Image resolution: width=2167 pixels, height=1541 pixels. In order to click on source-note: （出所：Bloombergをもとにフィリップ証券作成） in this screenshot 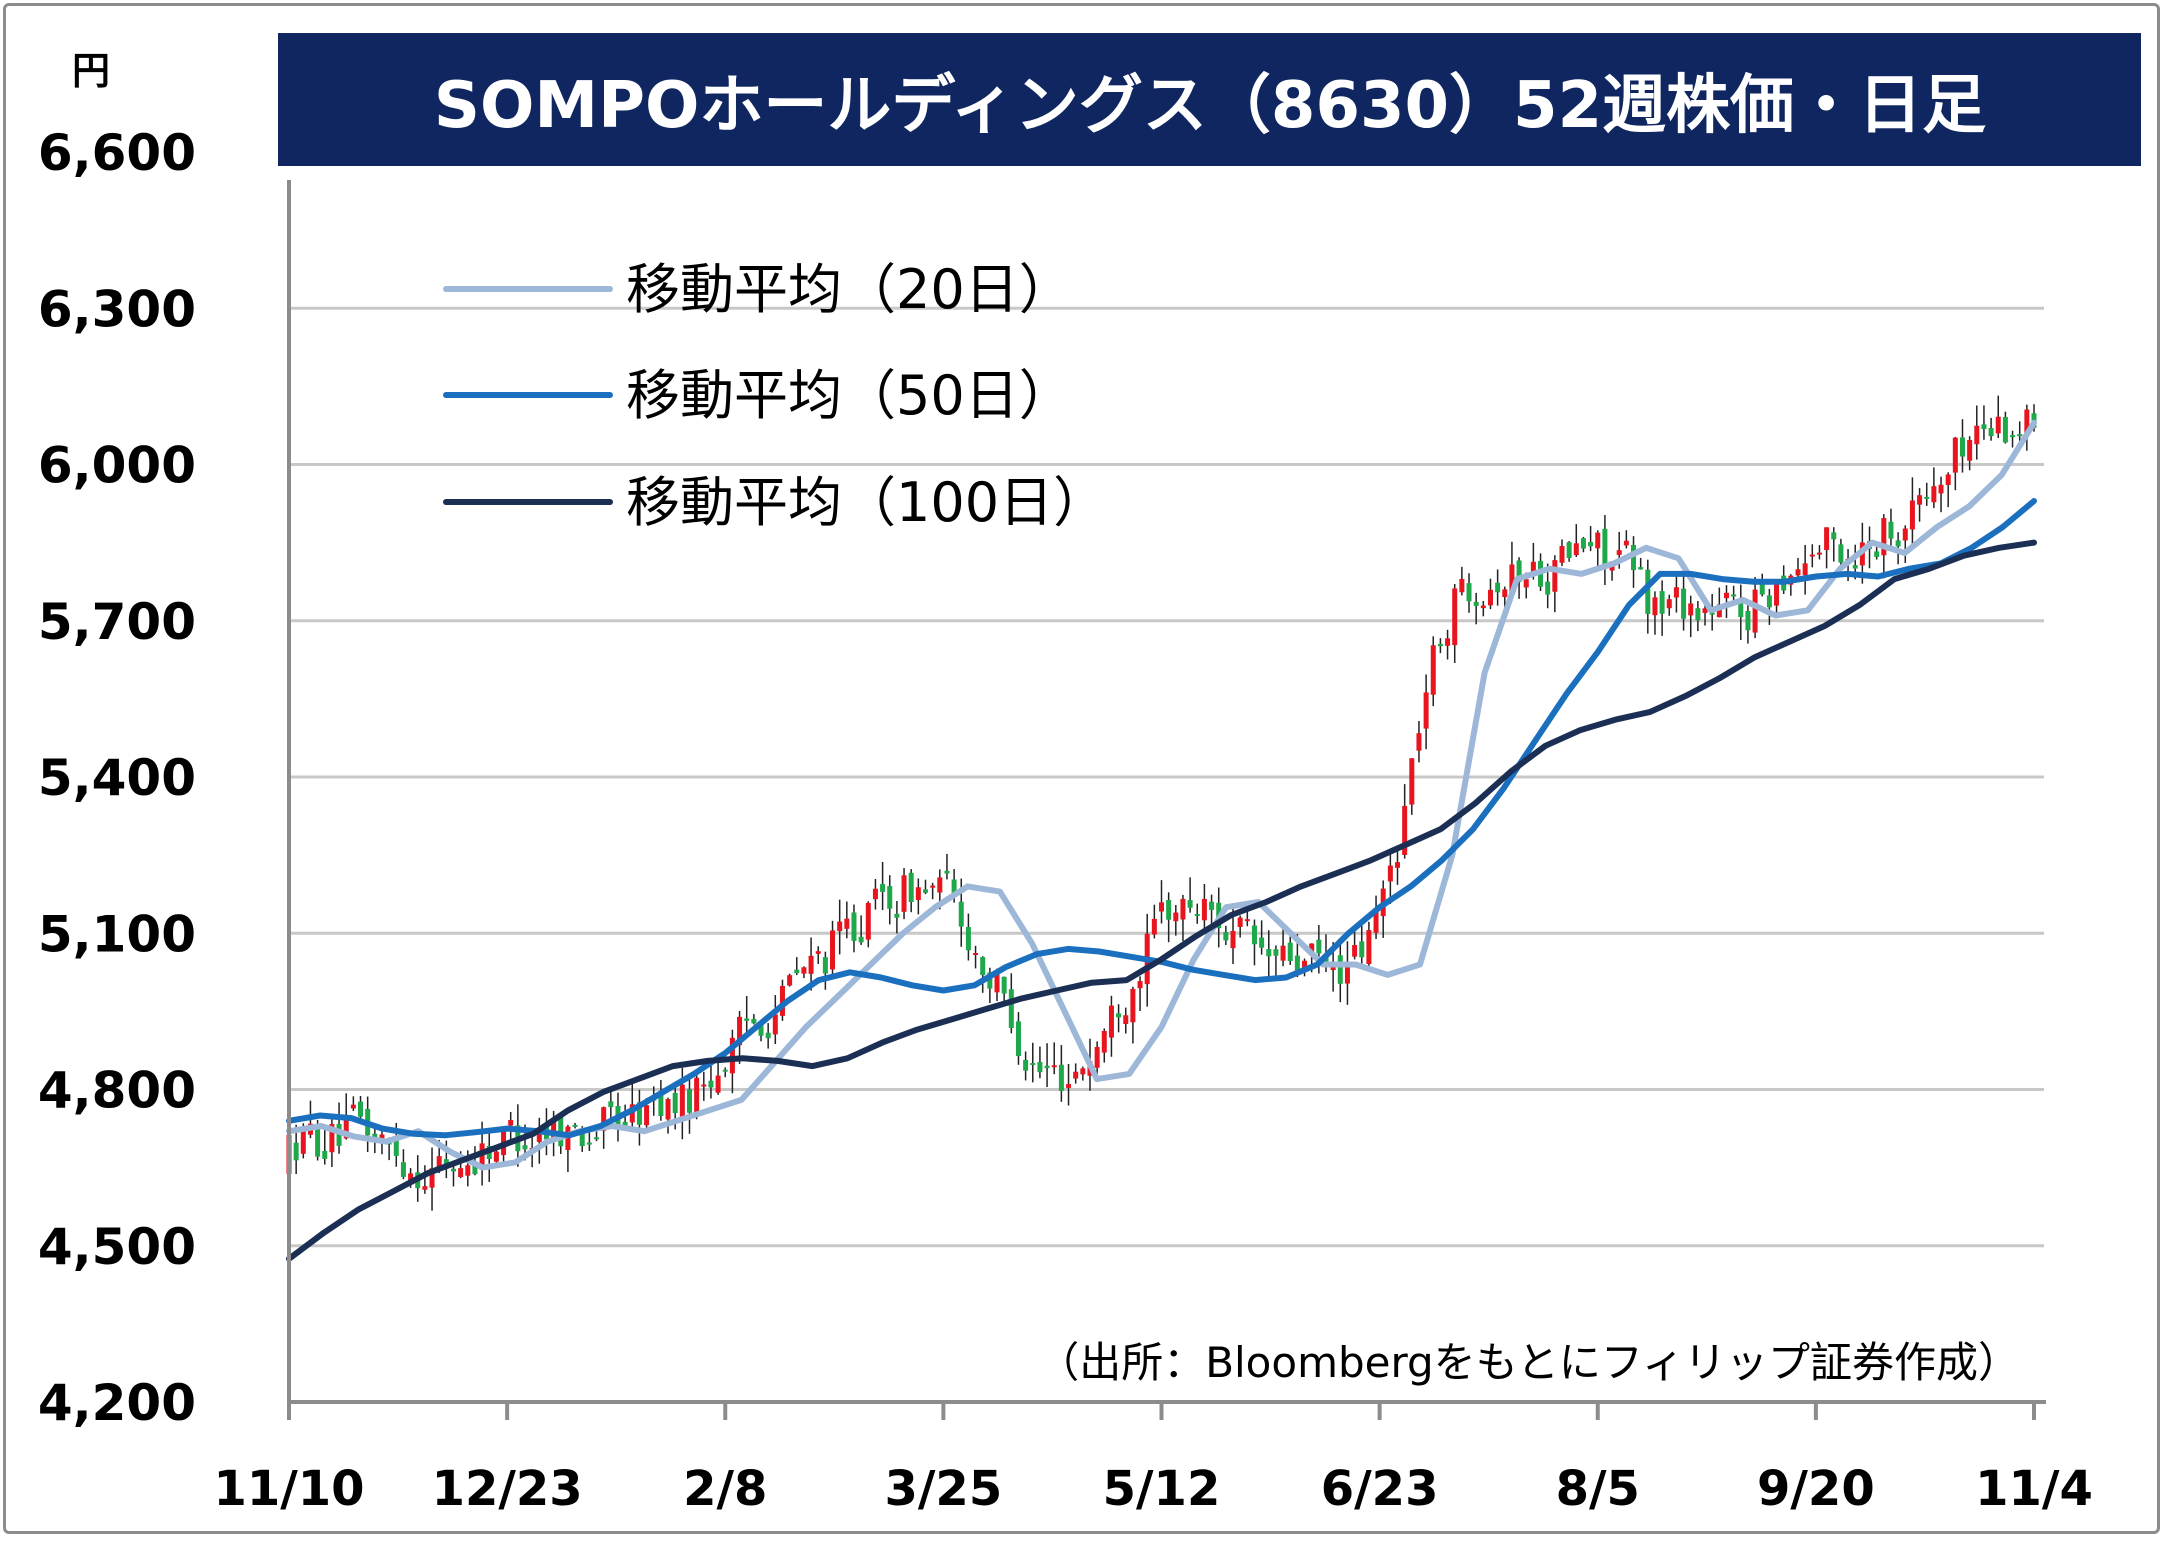, I will do `click(1528, 1362)`.